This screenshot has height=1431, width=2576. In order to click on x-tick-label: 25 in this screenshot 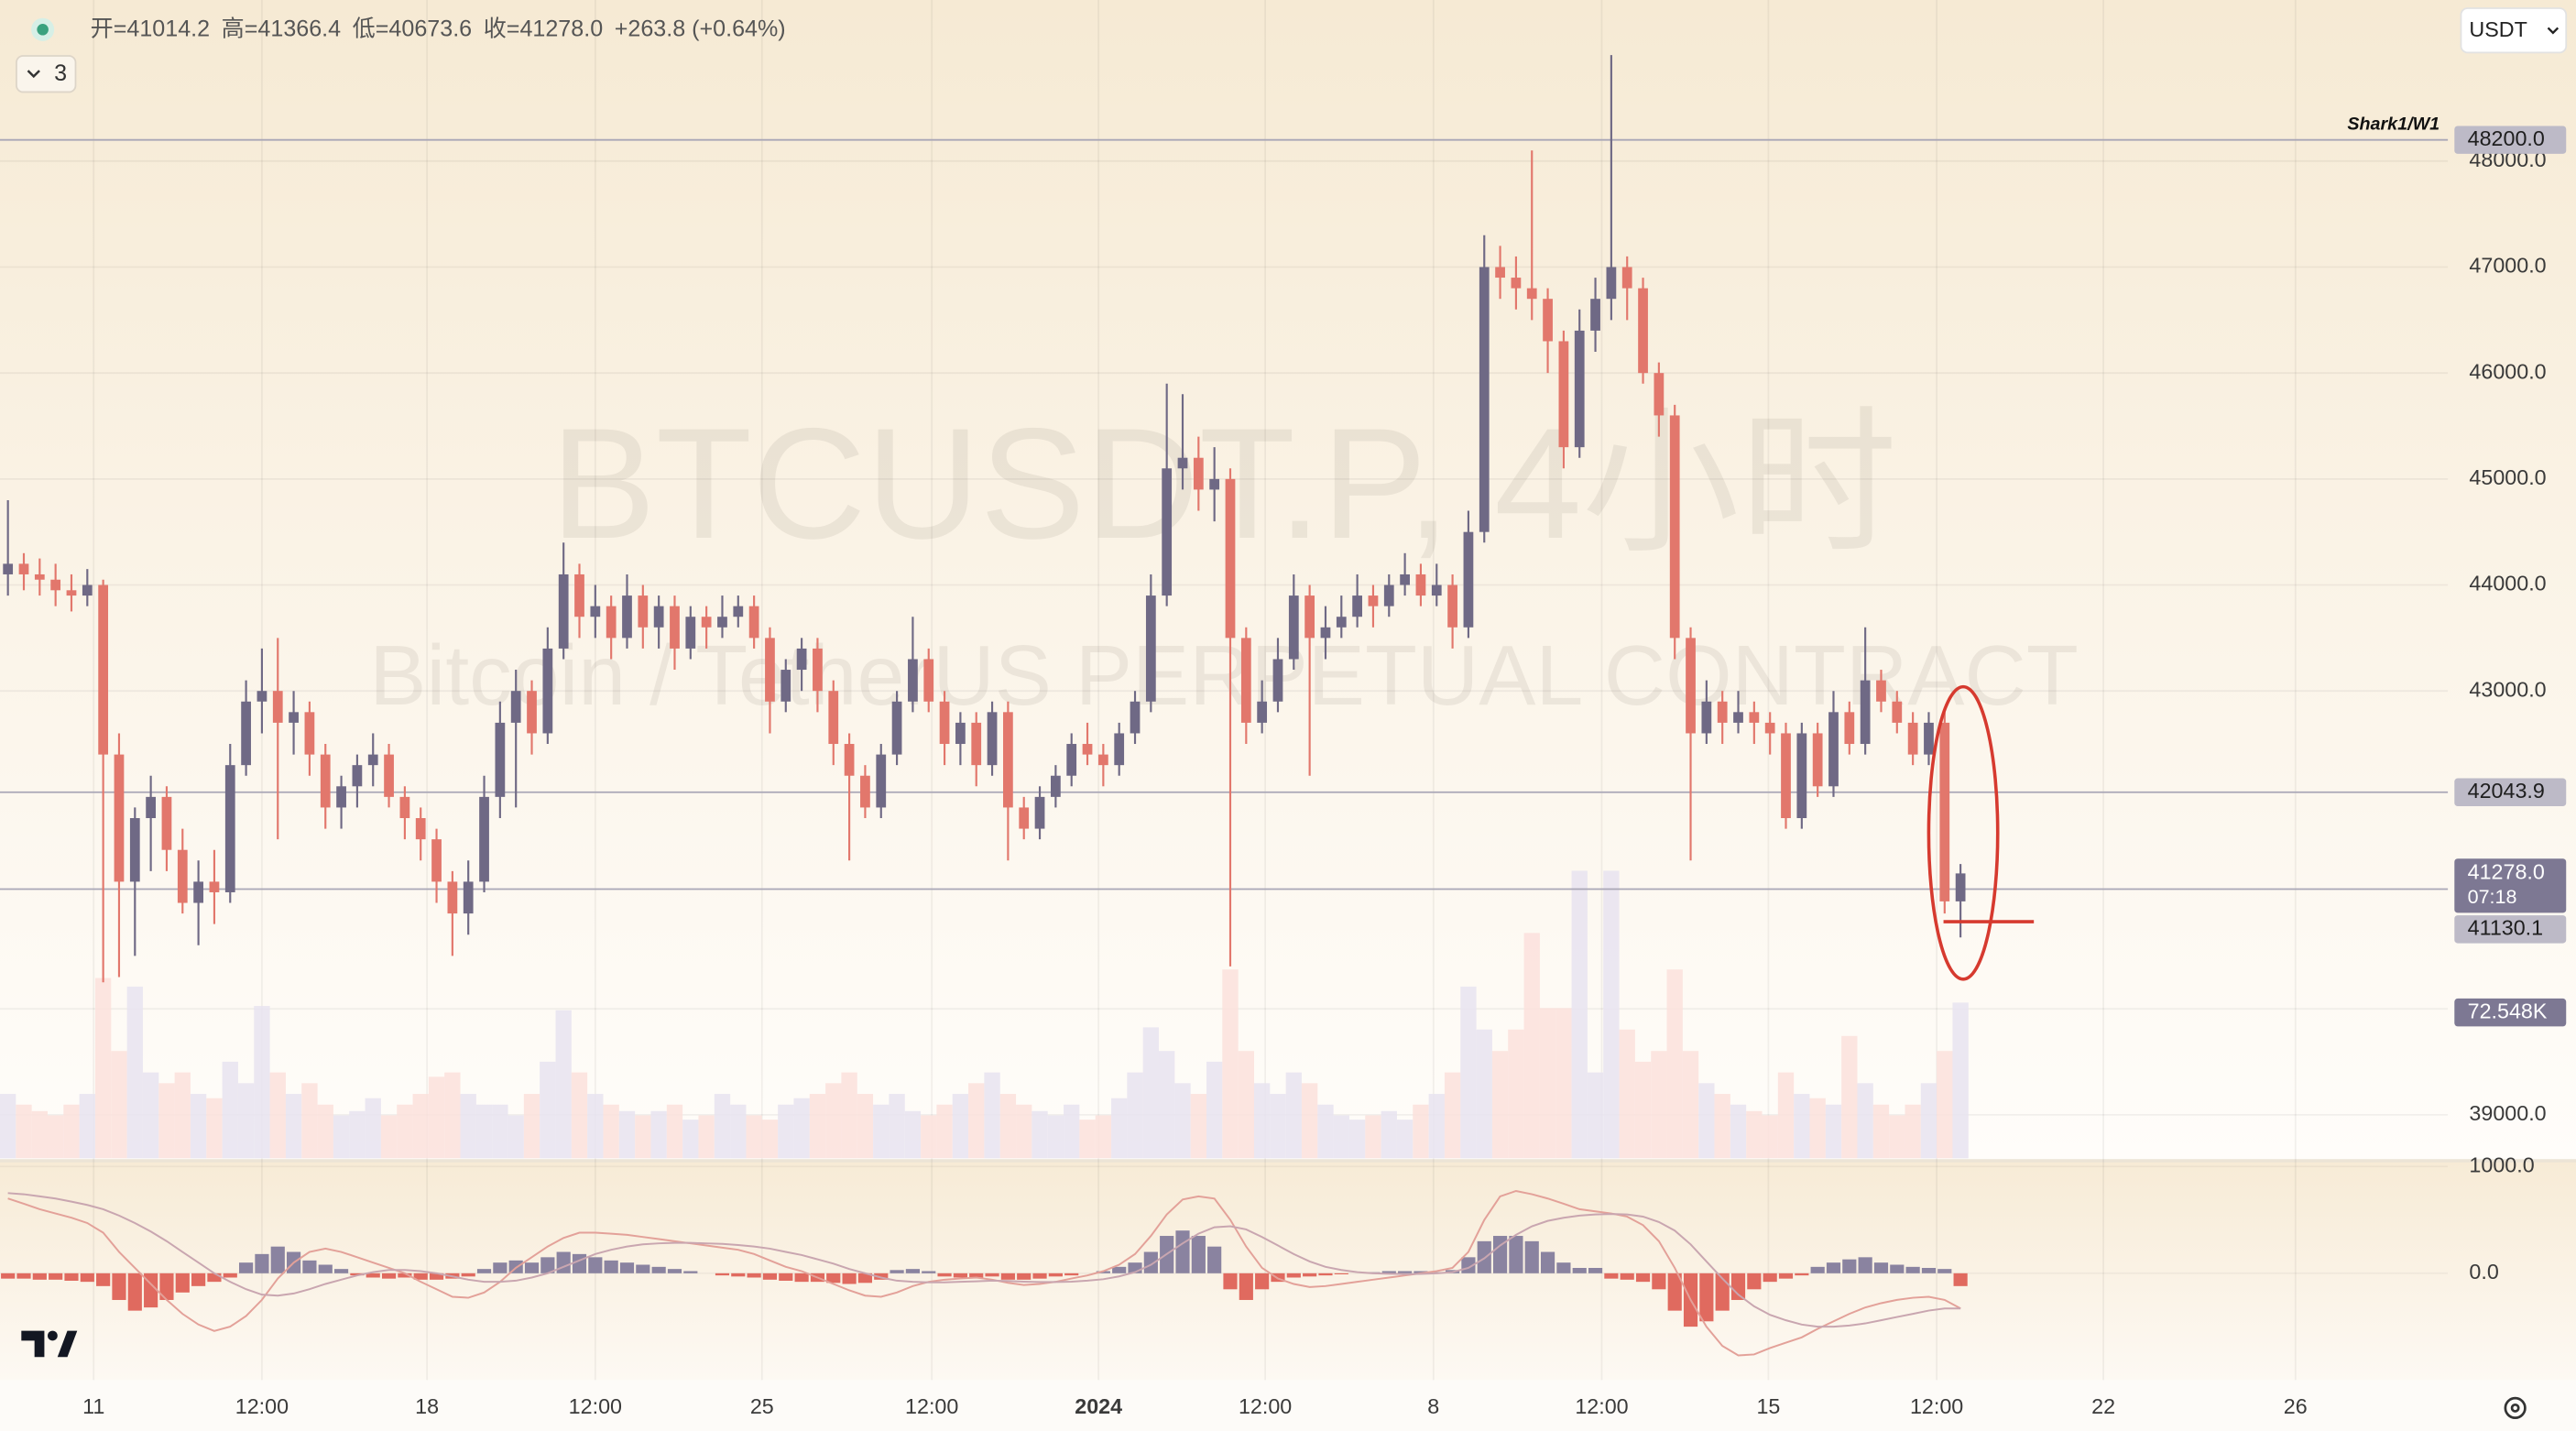, I will do `click(762, 1406)`.